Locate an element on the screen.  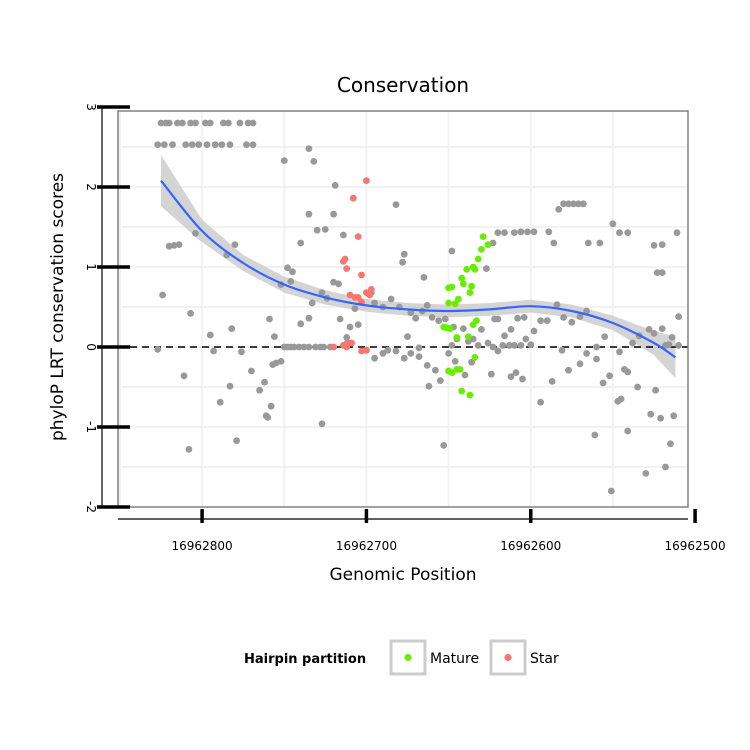
y-tick-label: -1 is located at coordinates (91, 427).